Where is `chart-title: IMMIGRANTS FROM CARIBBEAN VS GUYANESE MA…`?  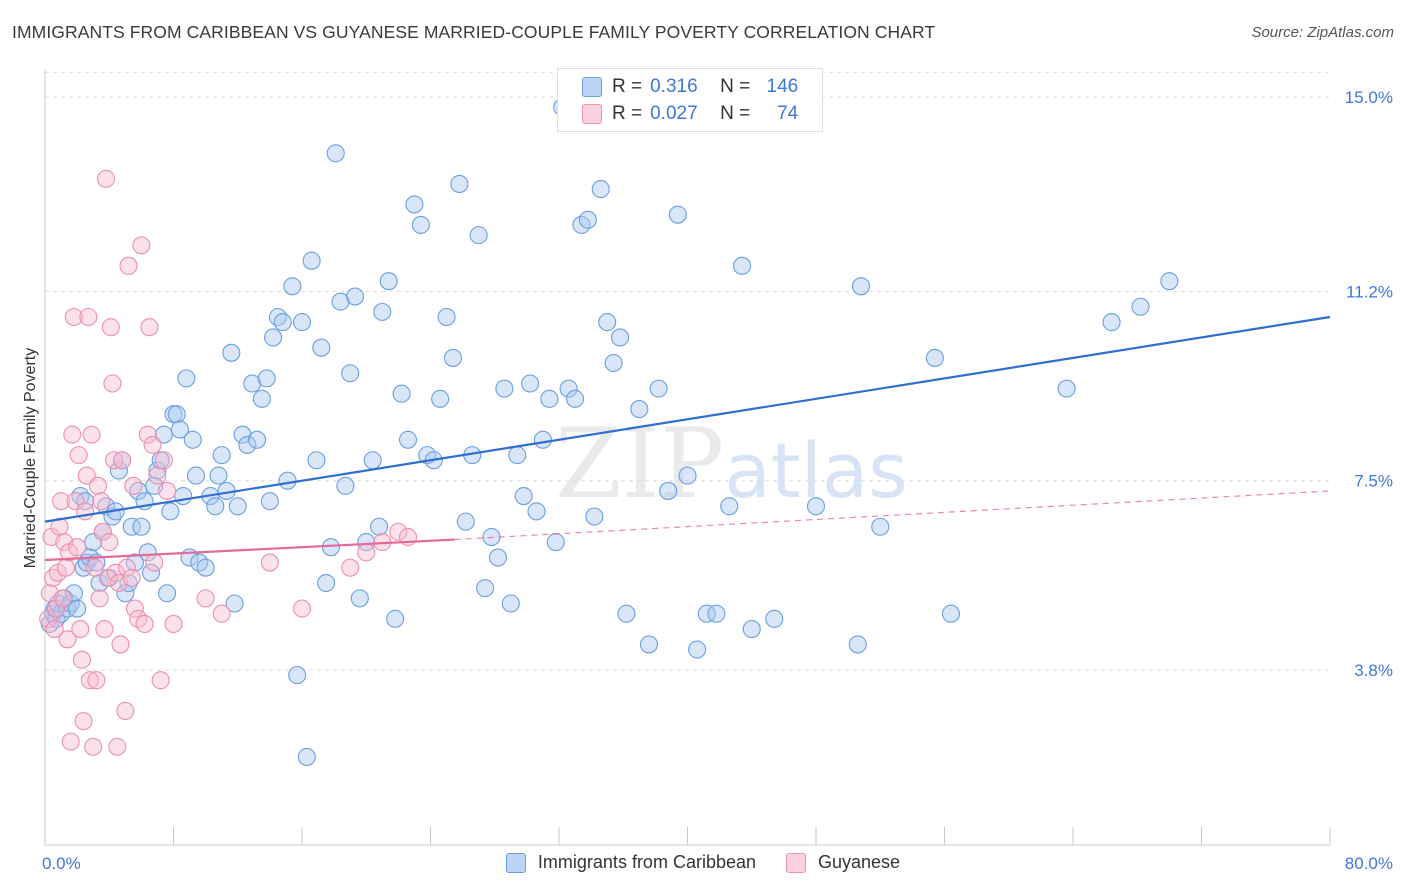
chart-title: IMMIGRANTS FROM CARIBBEAN VS GUYANESE MA… is located at coordinates (474, 32).